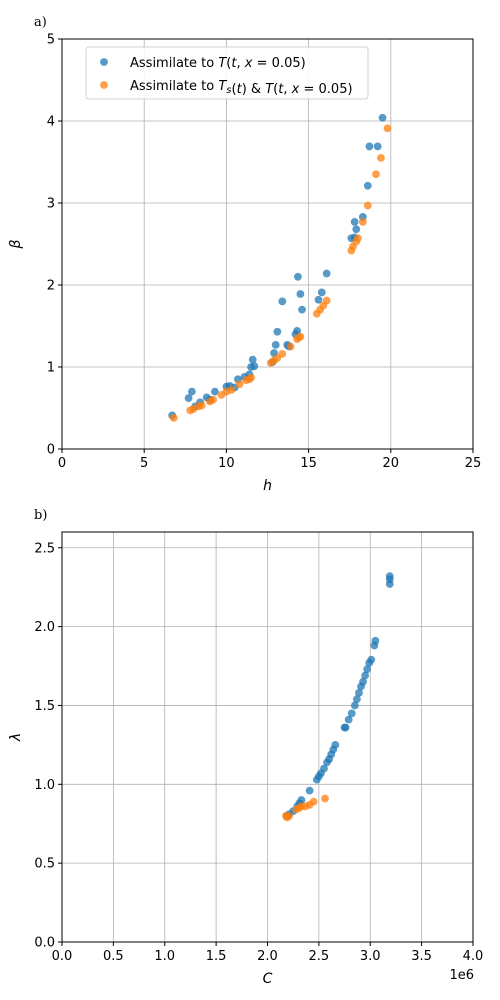  Describe the element at coordinates (216, 956) in the screenshot. I see `x-tick-label: 1.5` at that location.